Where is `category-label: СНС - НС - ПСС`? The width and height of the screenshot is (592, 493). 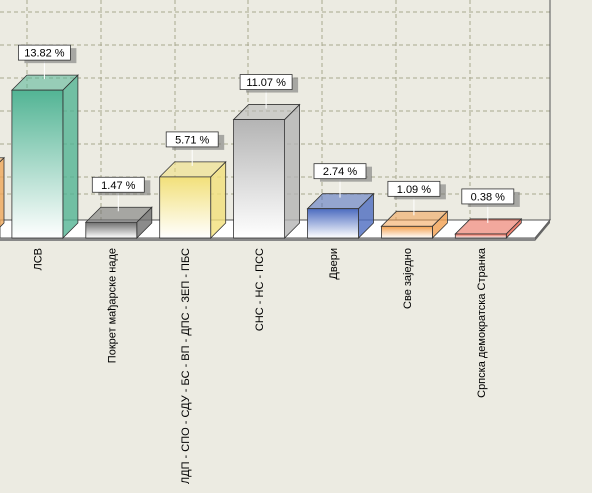 category-label: СНС - НС - ПСС is located at coordinates (260, 289).